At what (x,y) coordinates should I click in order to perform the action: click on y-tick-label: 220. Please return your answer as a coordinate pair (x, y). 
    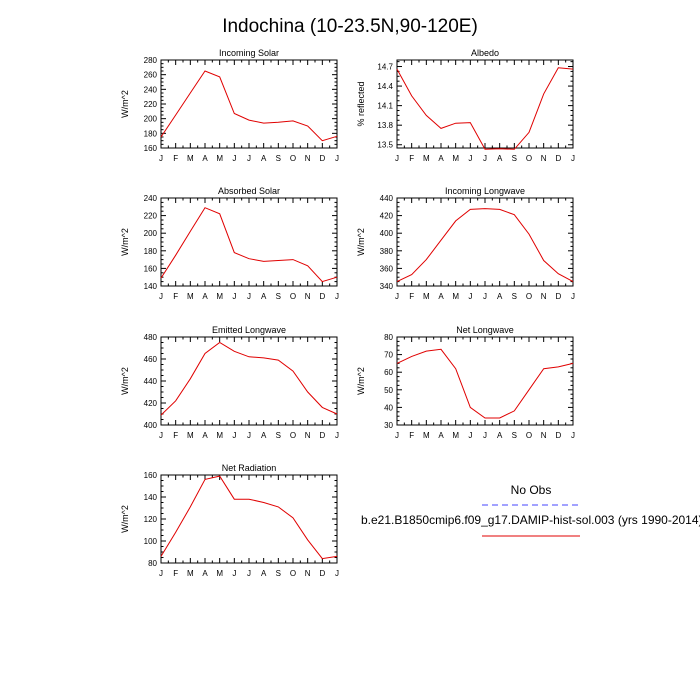
    Looking at the image, I should click on (151, 216).